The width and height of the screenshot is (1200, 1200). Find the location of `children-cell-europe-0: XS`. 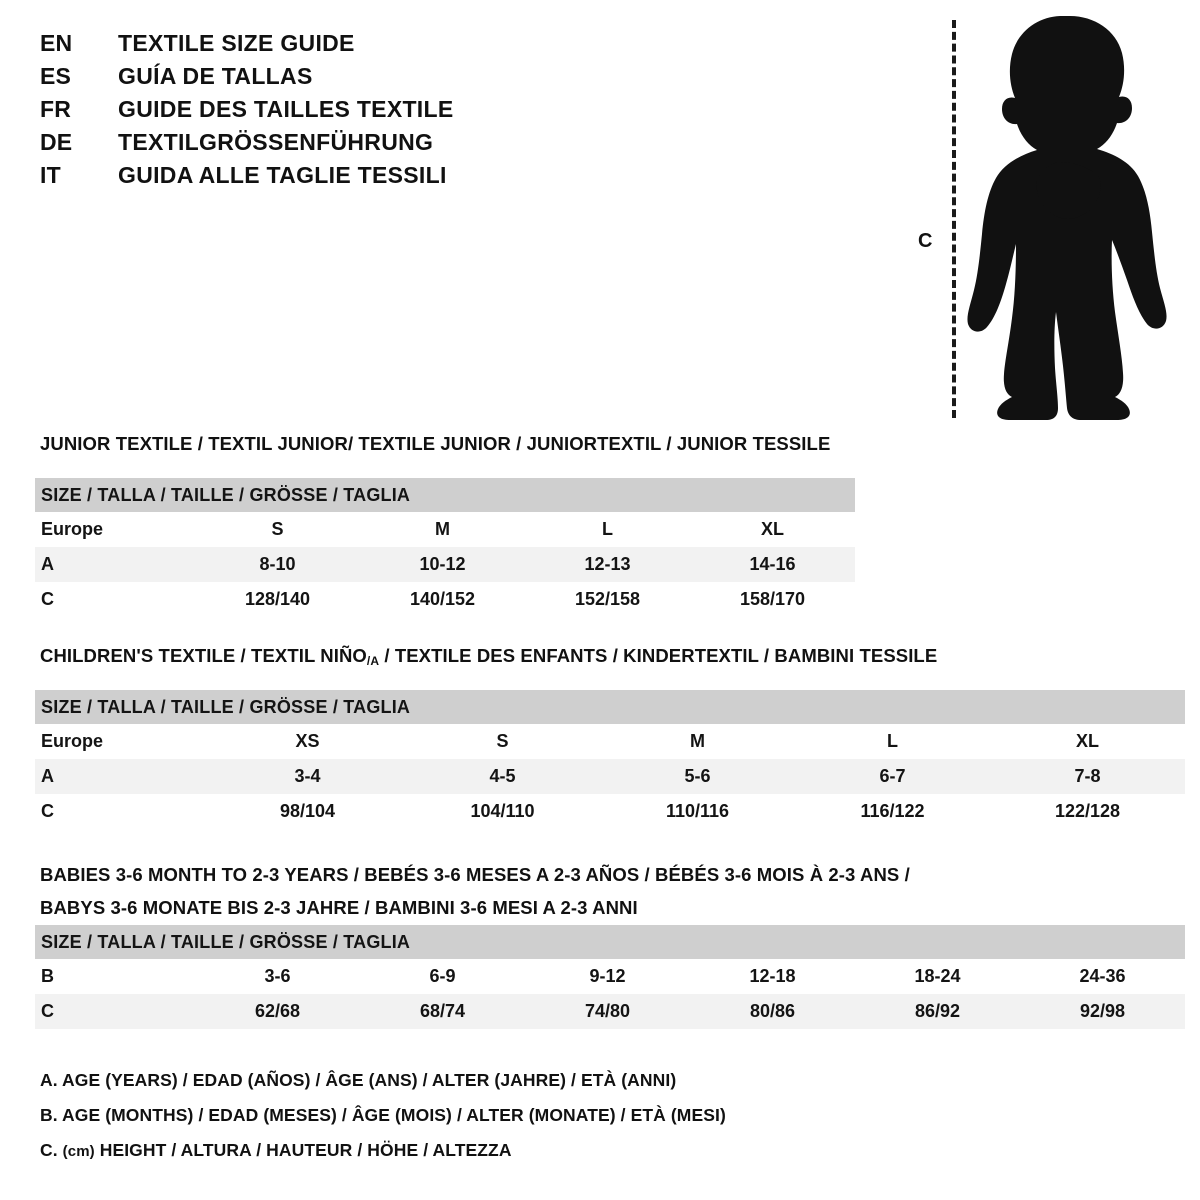

children-cell-europe-0: XS is located at coordinates (307, 741).